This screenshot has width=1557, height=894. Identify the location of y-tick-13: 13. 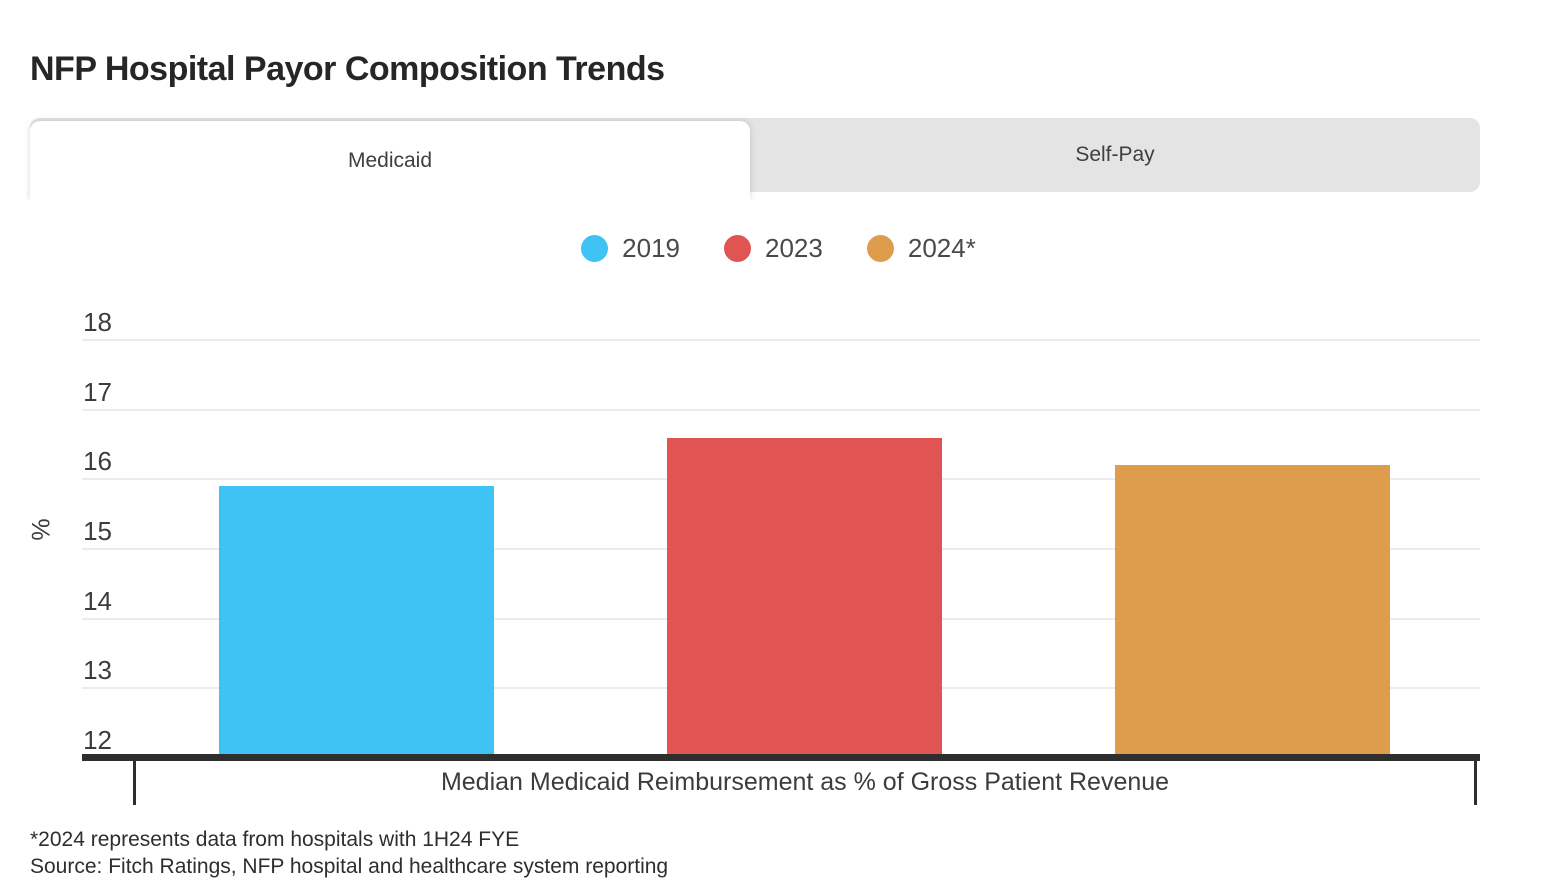
(97, 670).